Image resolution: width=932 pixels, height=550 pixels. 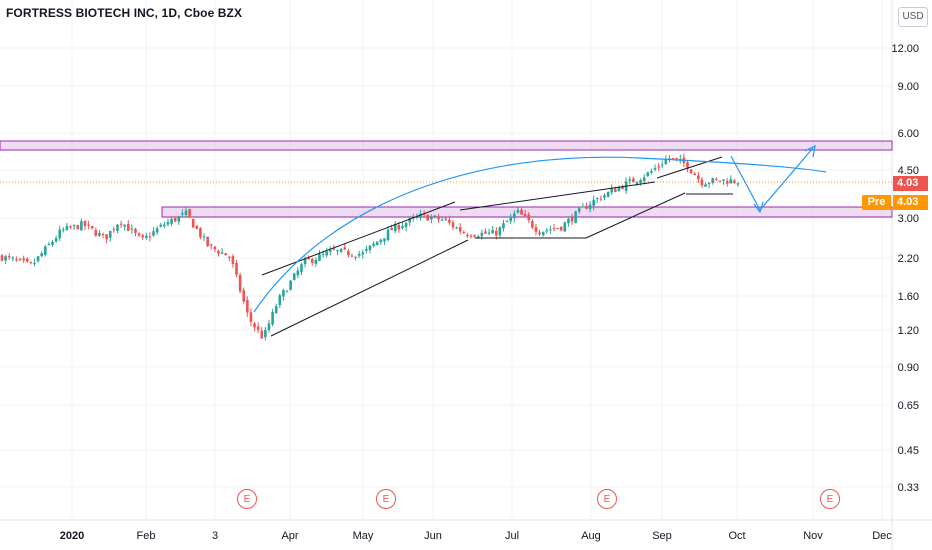 What do you see at coordinates (908, 219) in the screenshot?
I see `y-tick-label: 3.00` at bounding box center [908, 219].